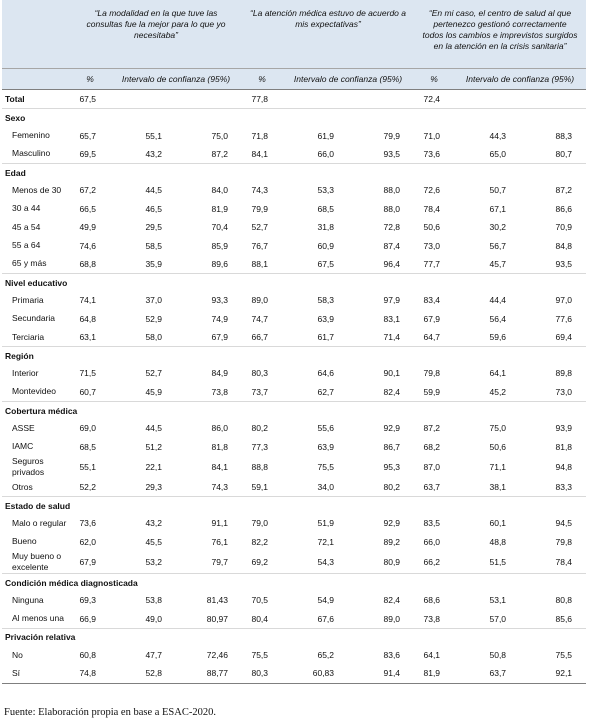 Image resolution: width=589 pixels, height=725 pixels. Describe the element at coordinates (87, 318) in the screenshot. I see `cell: 64,8` at that location.